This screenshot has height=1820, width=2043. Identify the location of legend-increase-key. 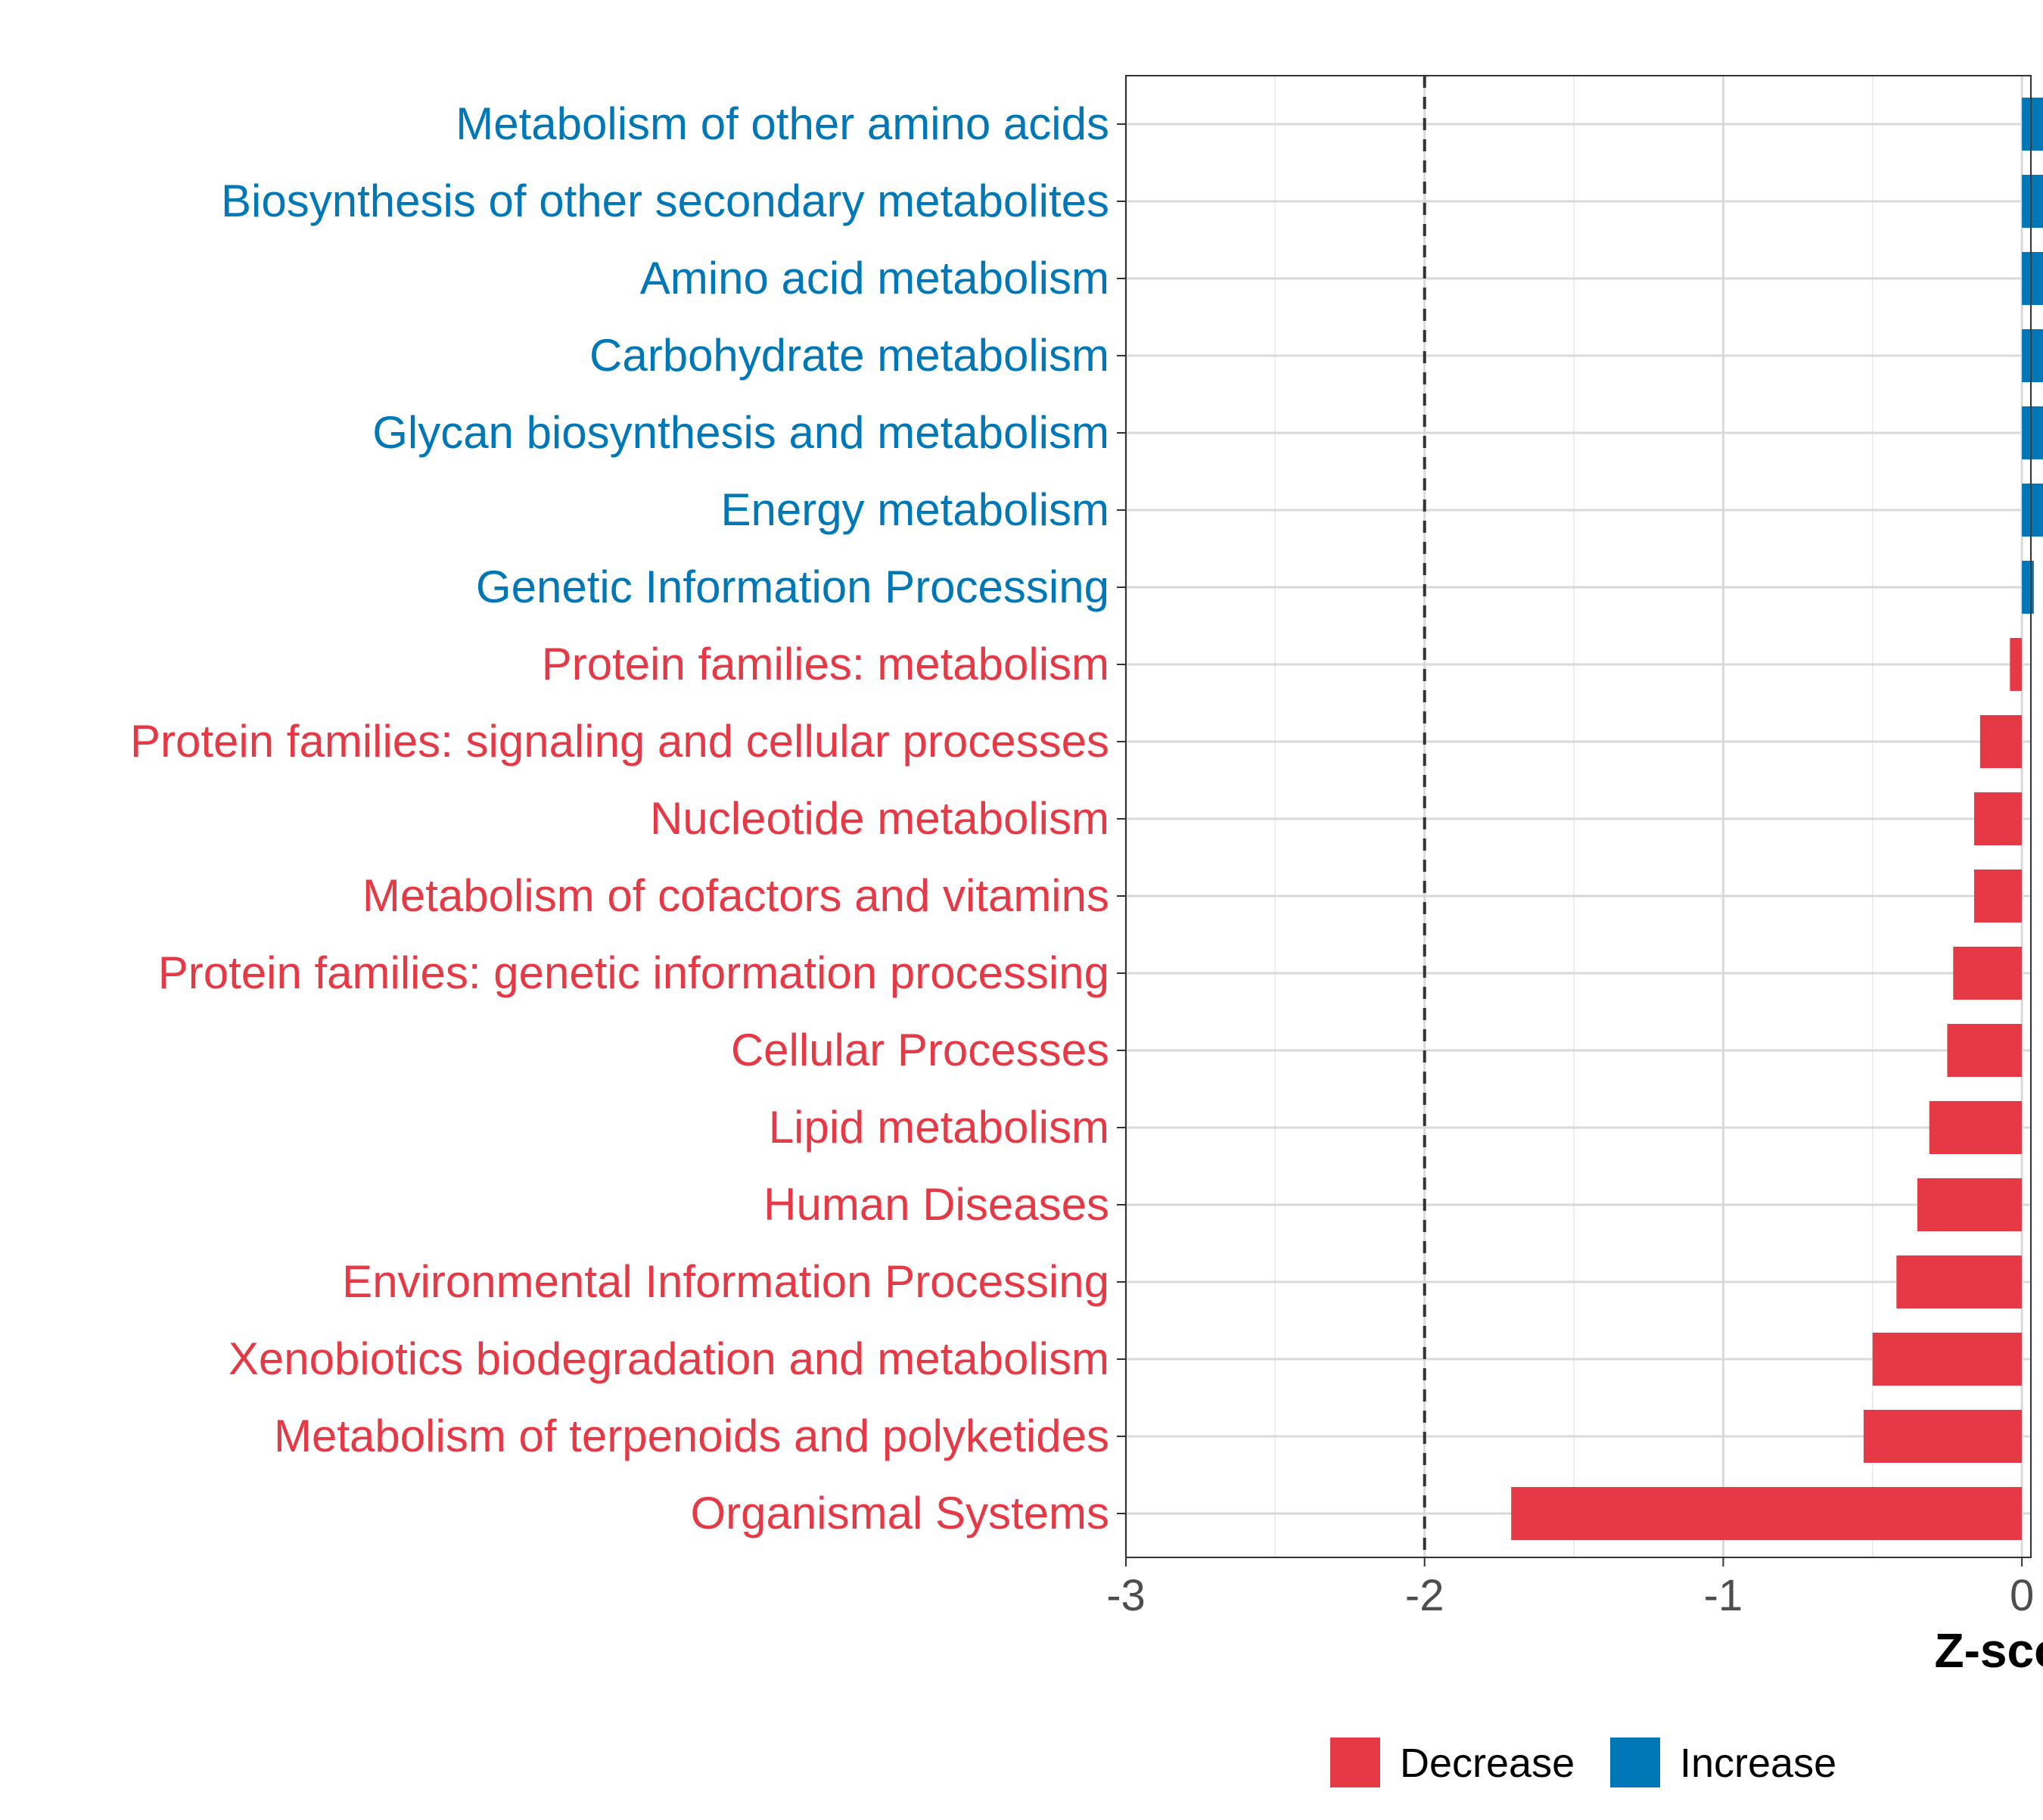
(1635, 1762).